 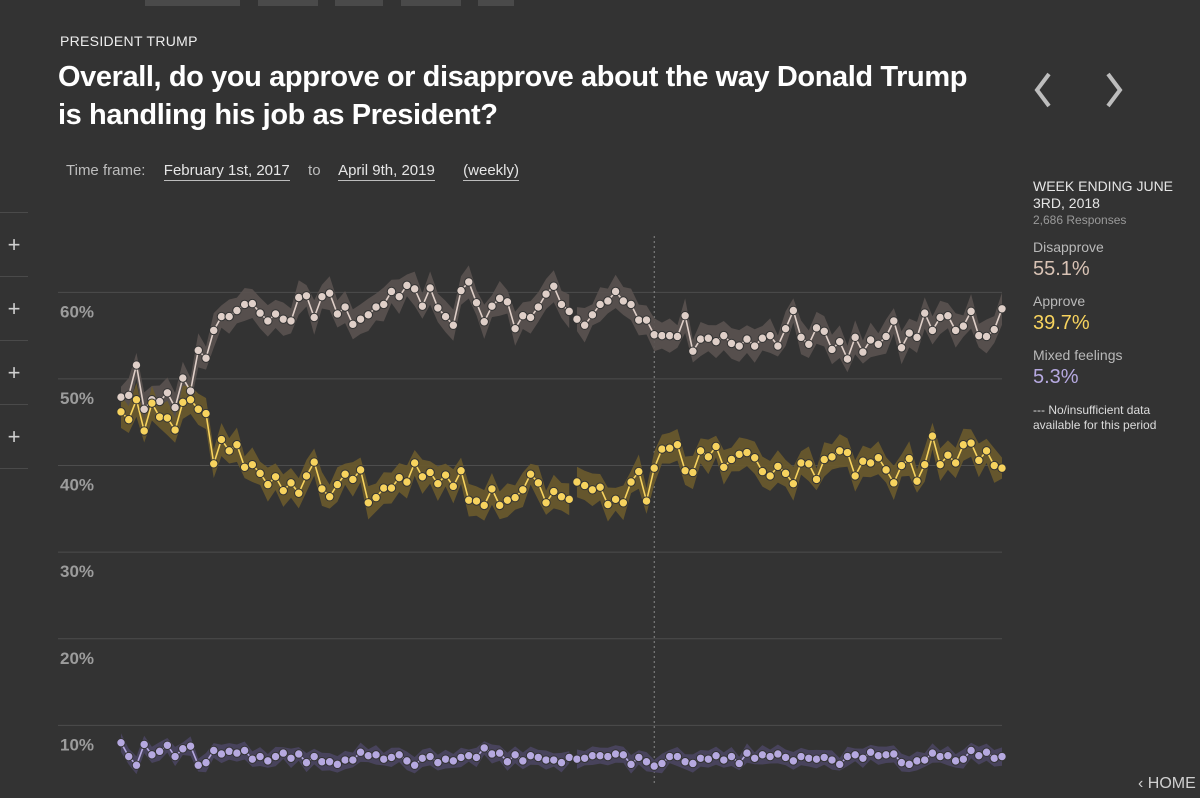 What do you see at coordinates (1043, 90) in the screenshot?
I see `prev-question-button` at bounding box center [1043, 90].